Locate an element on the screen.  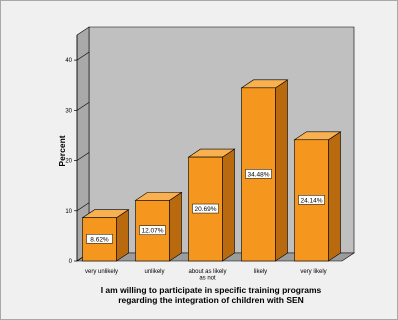
bar-3: 20.69% is located at coordinates (211, 205).